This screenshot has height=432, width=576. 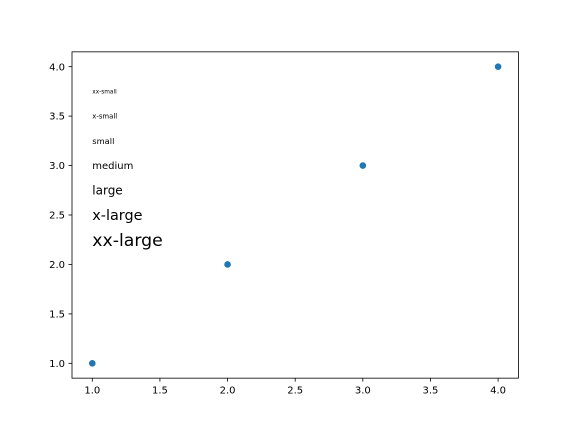 What do you see at coordinates (295, 391) in the screenshot?
I see `x-tick-label: 2.5` at bounding box center [295, 391].